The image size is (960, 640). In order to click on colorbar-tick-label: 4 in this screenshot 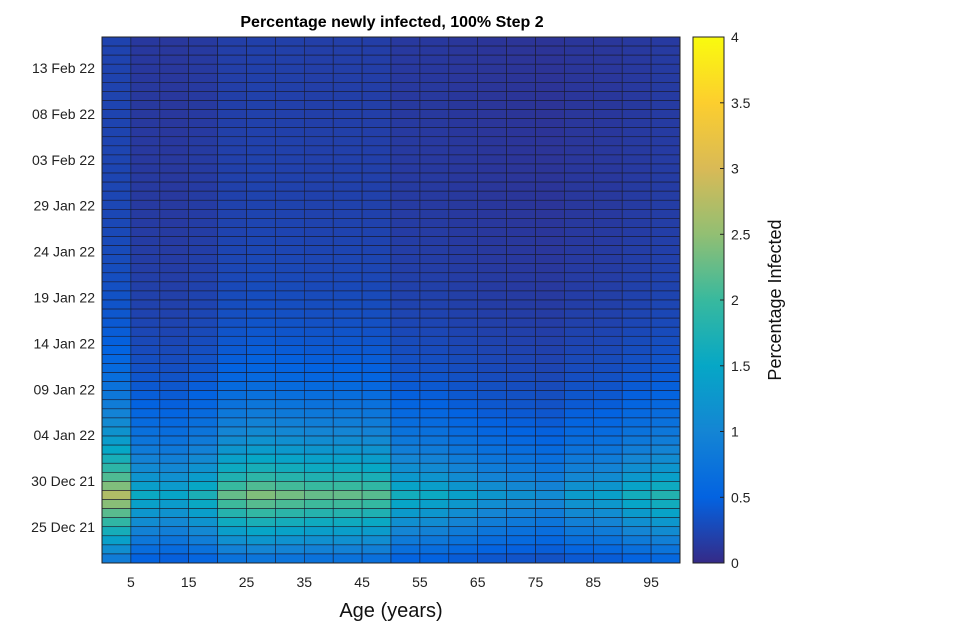, I will do `click(735, 37)`.